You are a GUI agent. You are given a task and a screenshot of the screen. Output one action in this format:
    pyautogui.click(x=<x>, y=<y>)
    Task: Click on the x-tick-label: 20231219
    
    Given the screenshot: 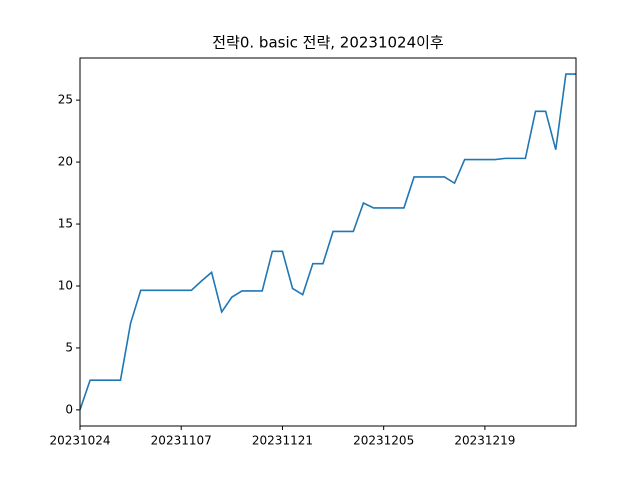 What is the action you would take?
    pyautogui.click(x=484, y=441)
    